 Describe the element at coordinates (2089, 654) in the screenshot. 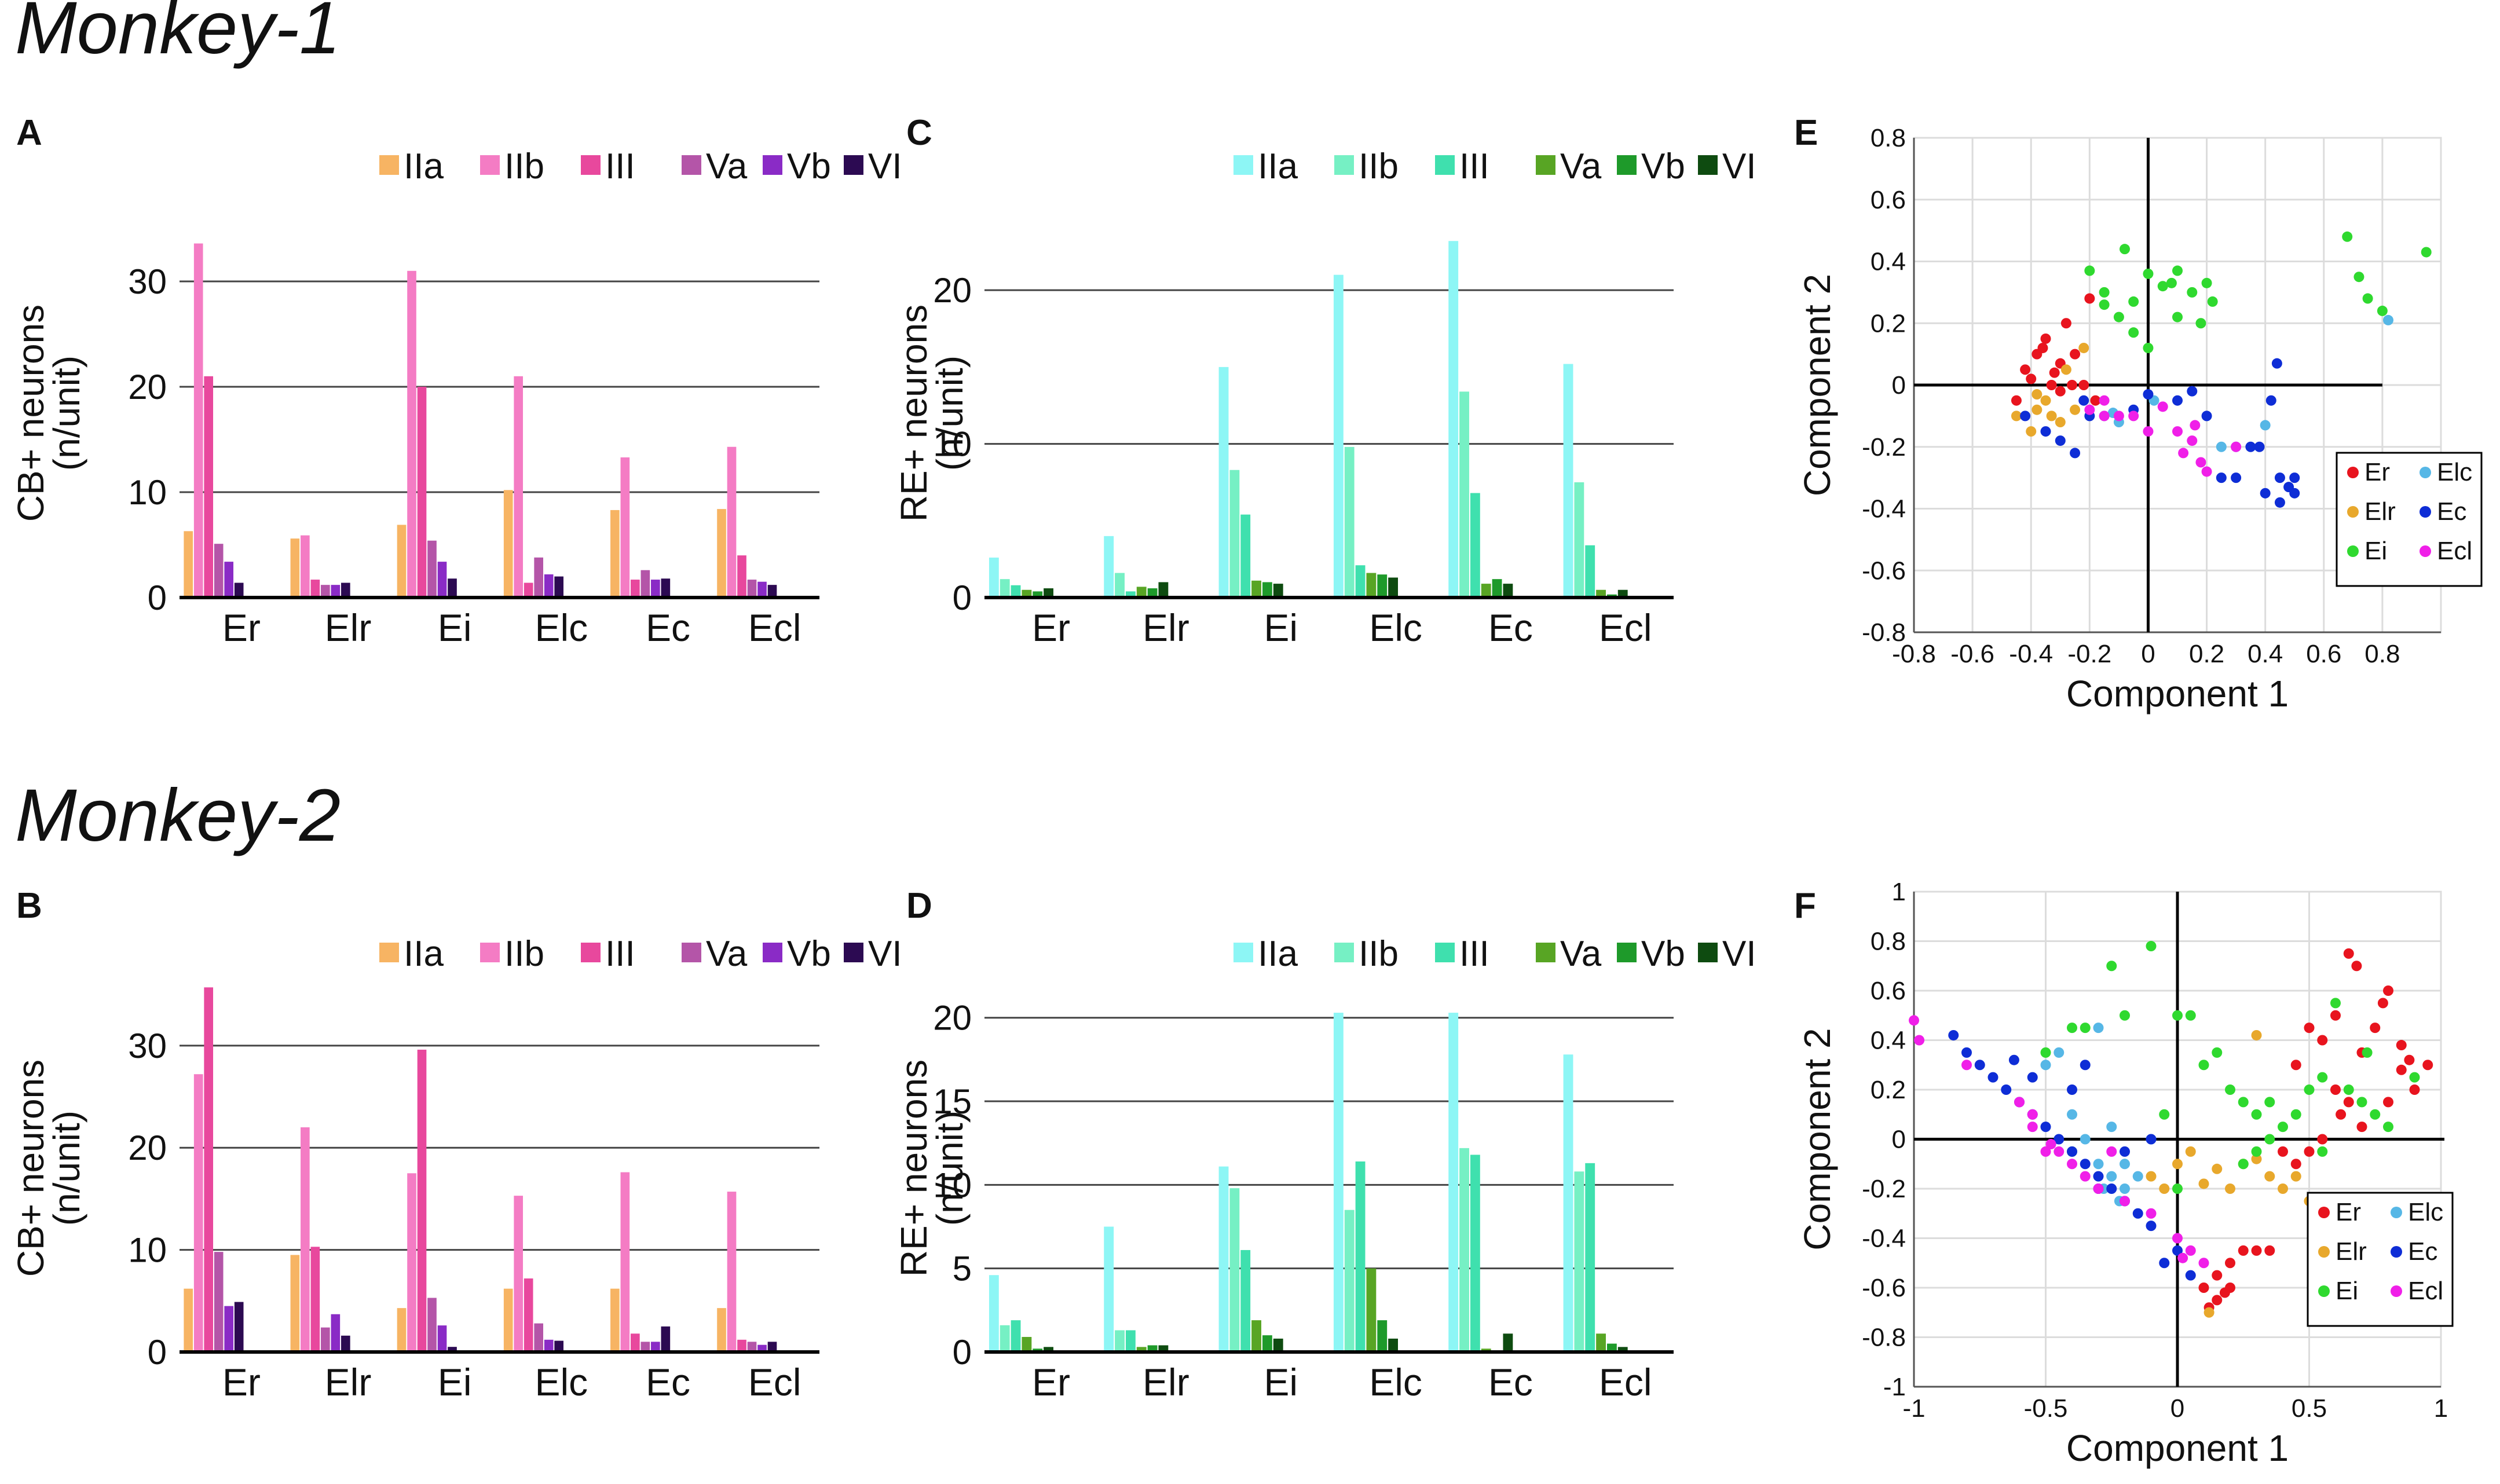

I see `x-tick-label: -0.2` at that location.